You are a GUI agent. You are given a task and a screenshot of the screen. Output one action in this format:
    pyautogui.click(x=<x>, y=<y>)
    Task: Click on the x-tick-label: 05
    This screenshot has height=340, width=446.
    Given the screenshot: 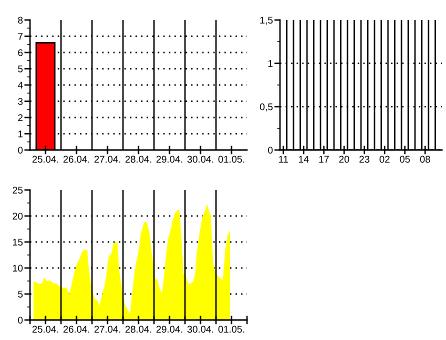 What is the action you would take?
    pyautogui.click(x=405, y=159)
    